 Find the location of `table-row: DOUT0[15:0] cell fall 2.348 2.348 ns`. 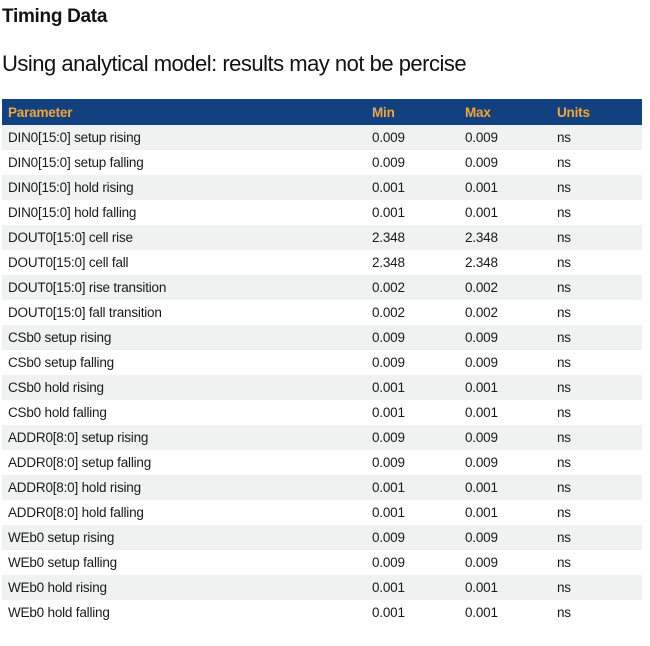

table-row: DOUT0[15:0] cell fall 2.348 2.348 ns is located at coordinates (322, 262).